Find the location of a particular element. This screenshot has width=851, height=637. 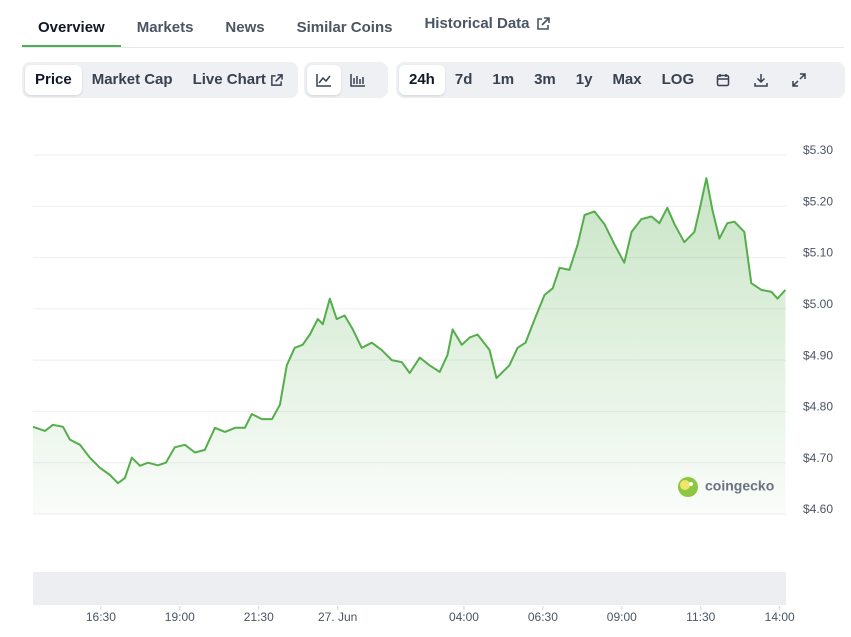

button: 7d is located at coordinates (463, 79).